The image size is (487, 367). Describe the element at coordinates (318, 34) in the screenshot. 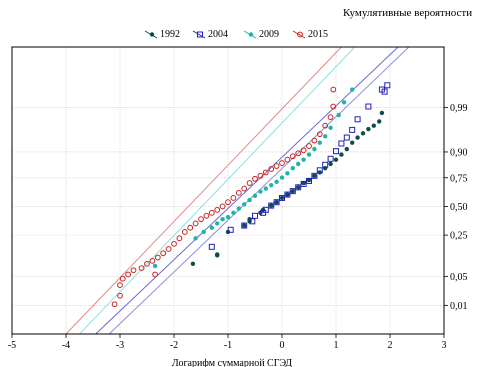

I see `legend-label: 2015` at that location.